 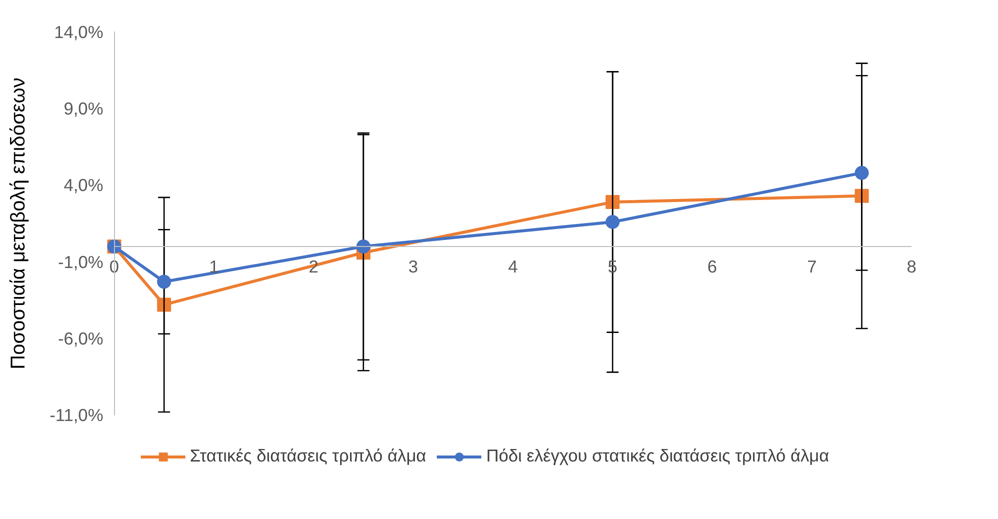 What do you see at coordinates (84, 108) in the screenshot?
I see `y-tick-label: 9,0%` at bounding box center [84, 108].